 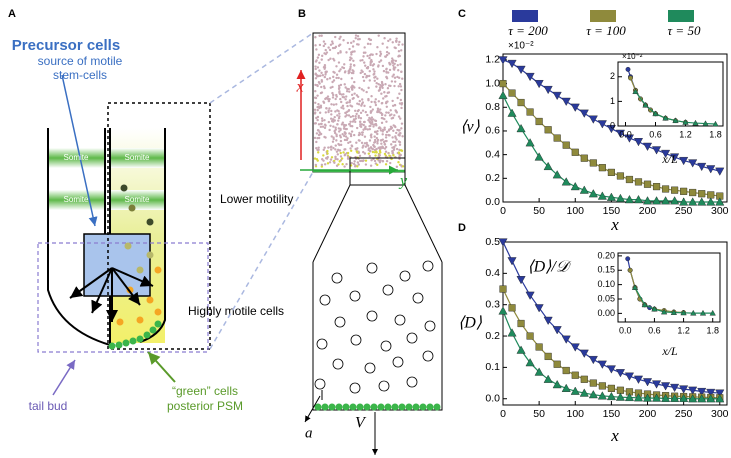 I want to click on zoom-box, so click(x=159, y=226).